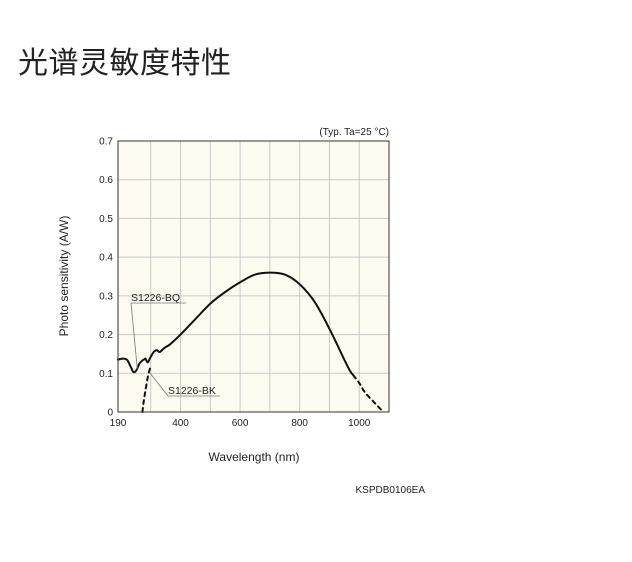  Describe the element at coordinates (240, 423) in the screenshot. I see `x-tick-label: 600` at that location.